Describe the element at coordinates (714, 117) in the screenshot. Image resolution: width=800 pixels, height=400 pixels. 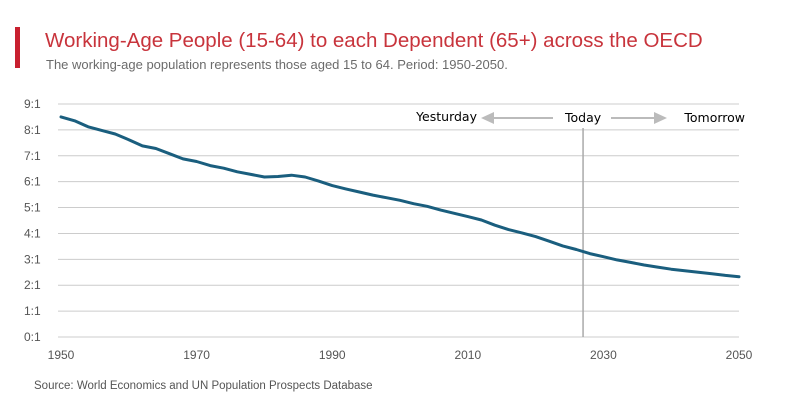
I see `tomorrow-label: Tomorrow` at that location.